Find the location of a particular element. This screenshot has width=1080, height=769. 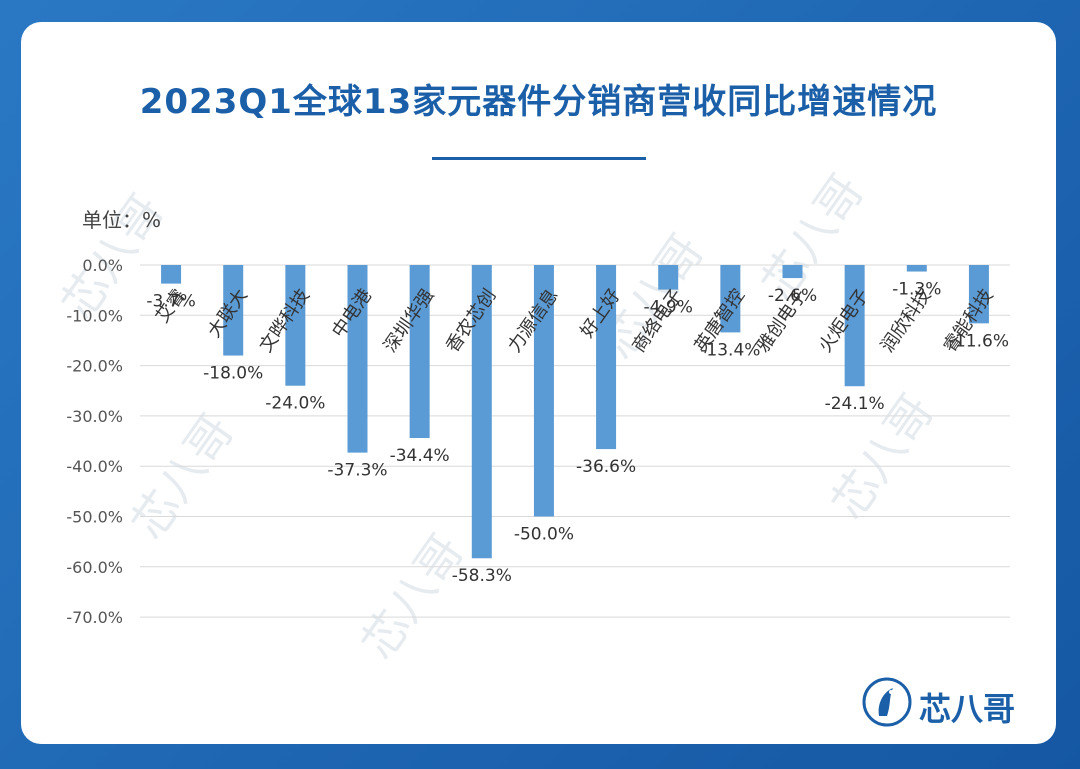

y-tick-label: -20.0% is located at coordinates (94, 366).